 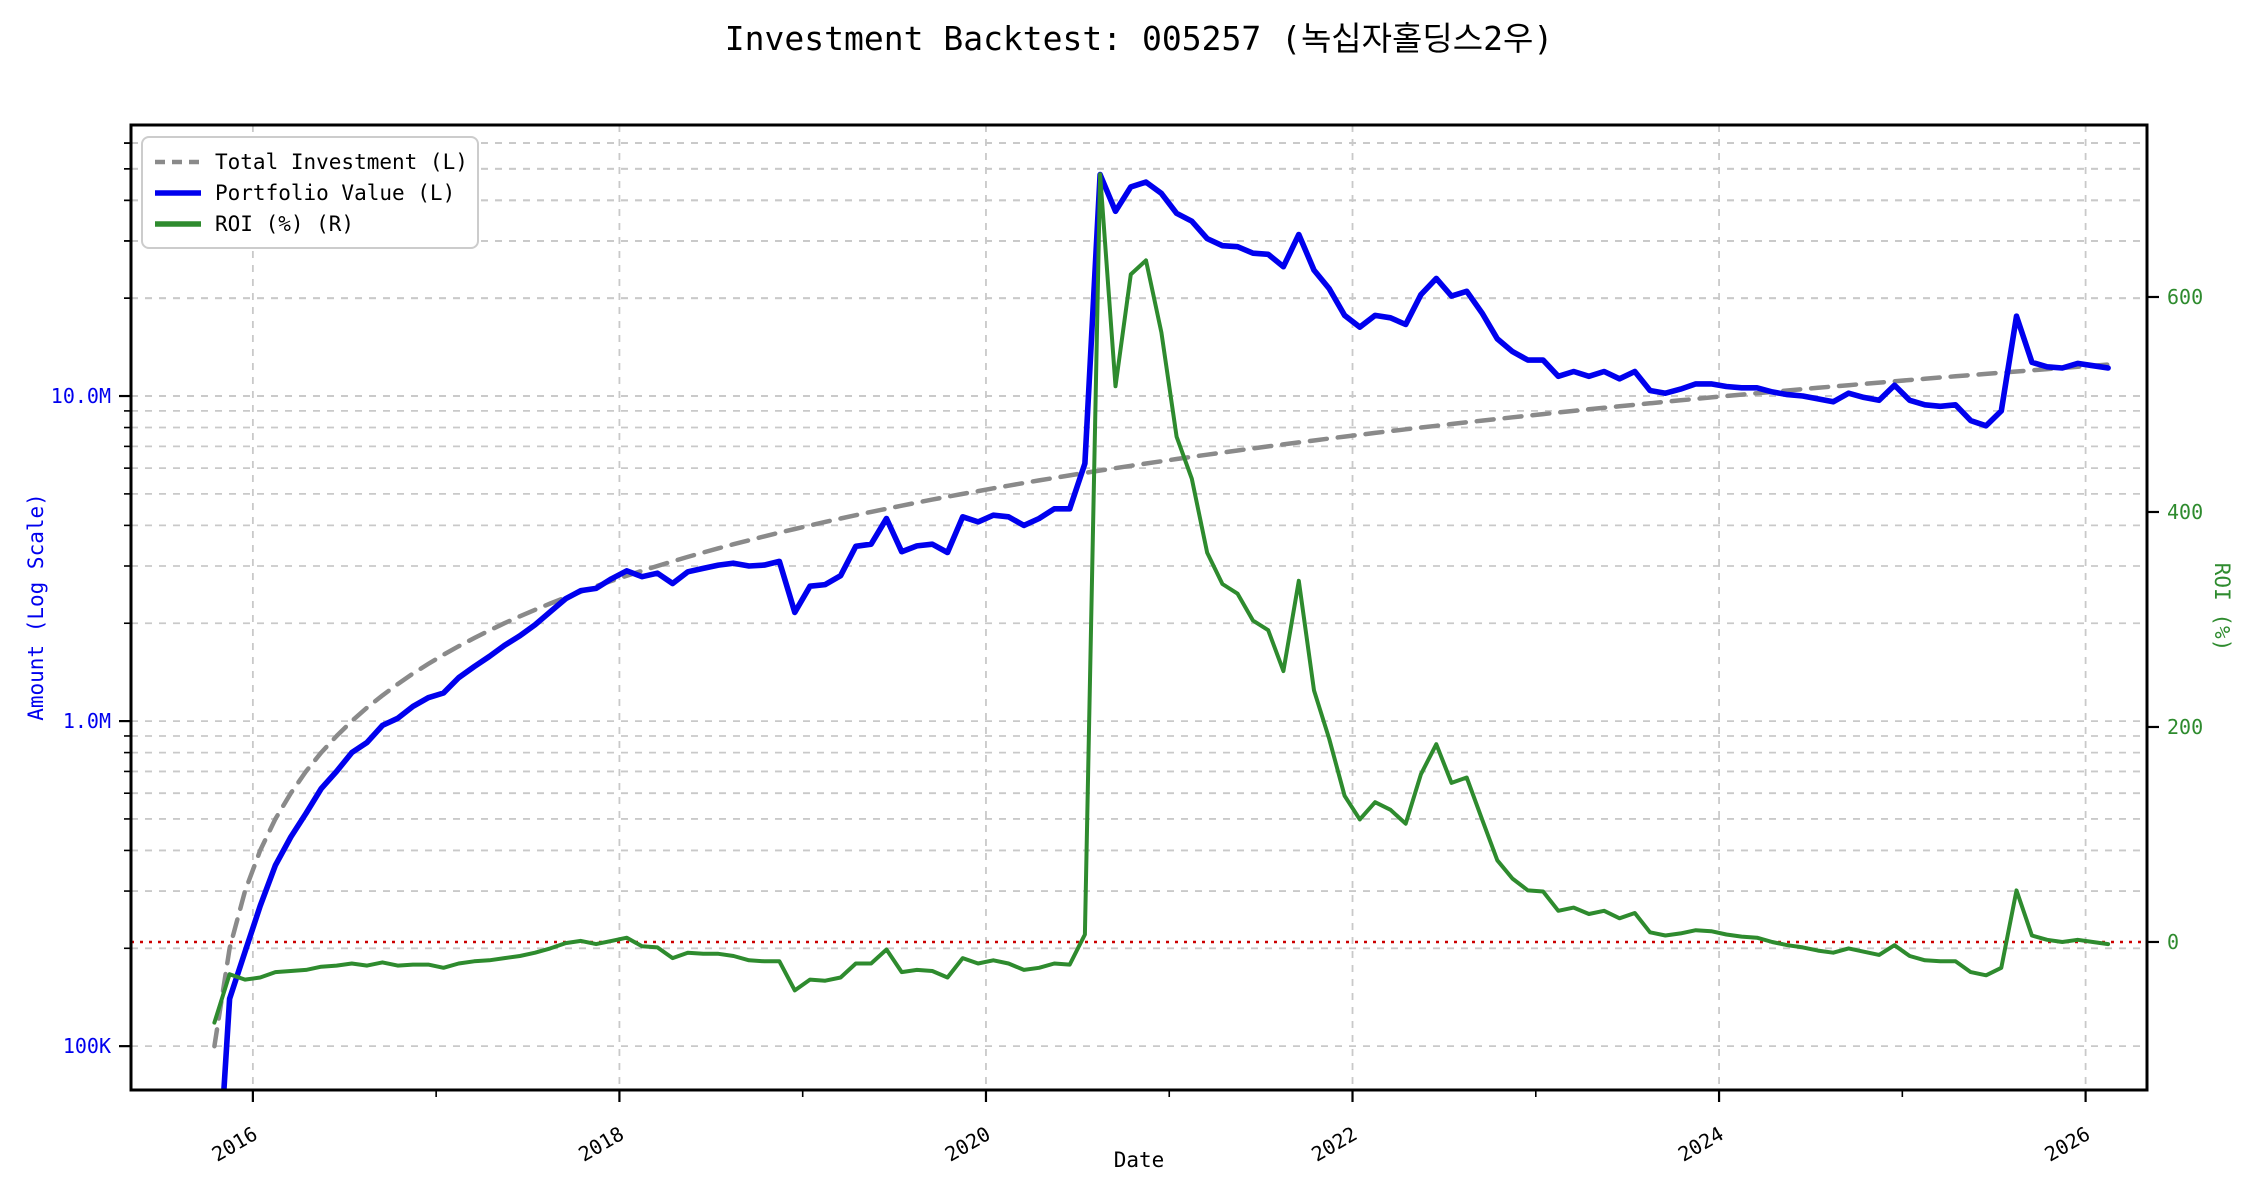 What do you see at coordinates (178, 161) in the screenshot?
I see `legend-swatch-dashed-line` at bounding box center [178, 161].